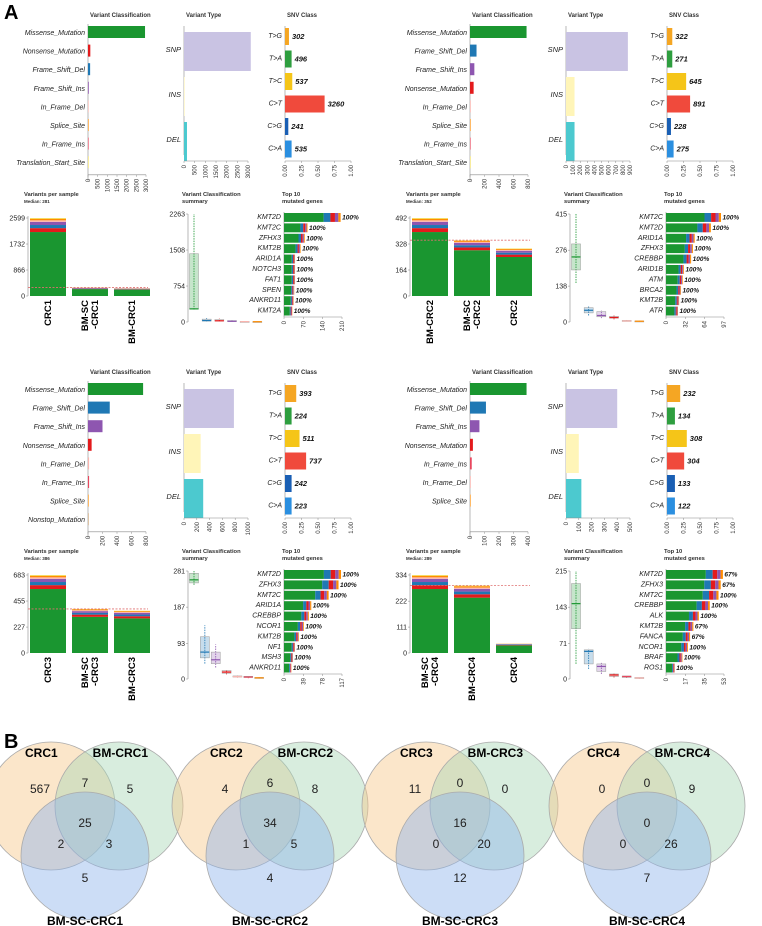  What do you see at coordinates (556, 451) in the screenshot?
I see `tick-label: INS` at bounding box center [556, 451].